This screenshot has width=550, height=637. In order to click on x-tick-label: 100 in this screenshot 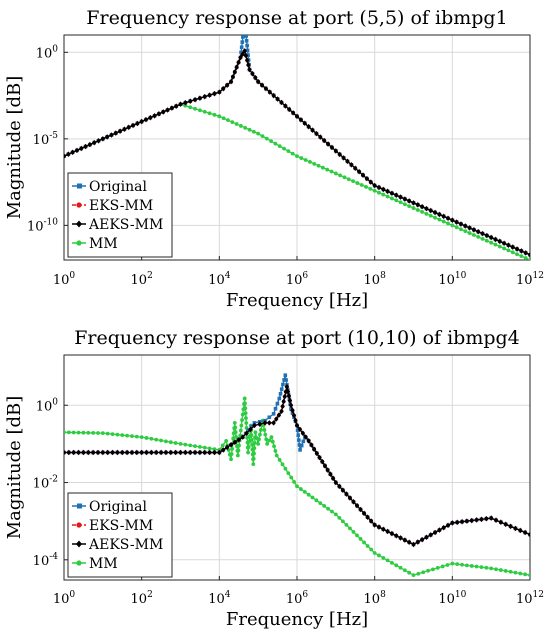, I will do `click(64, 598)`.